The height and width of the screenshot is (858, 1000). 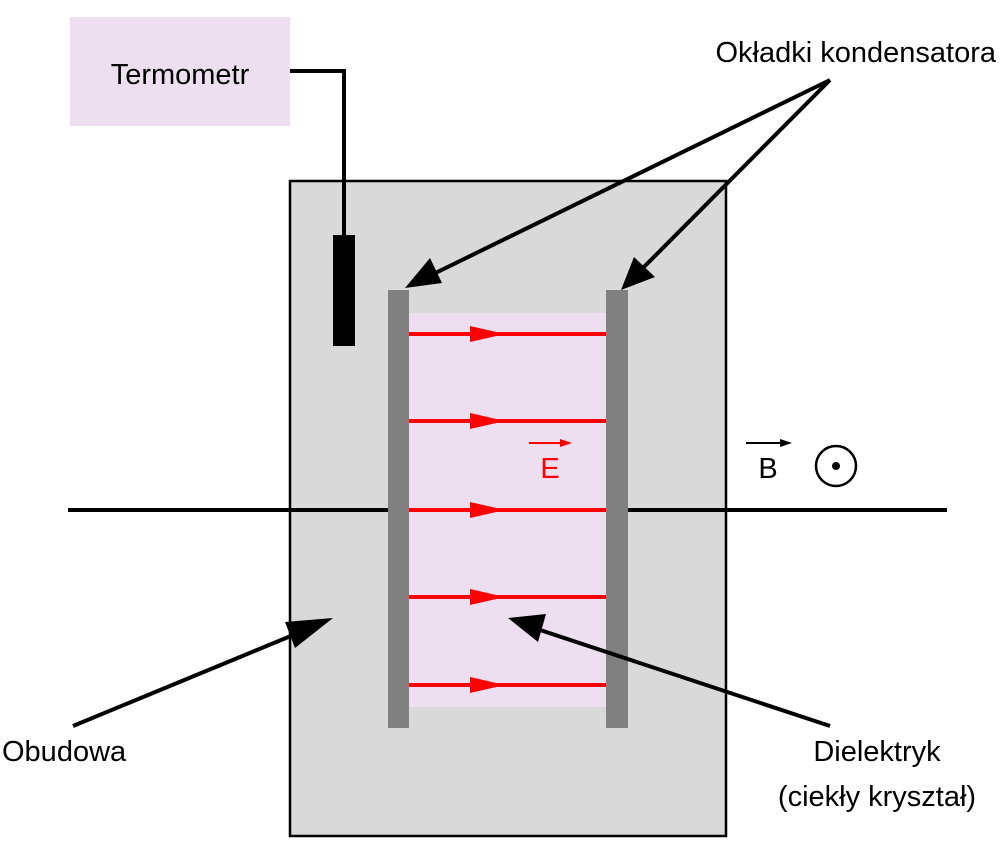 I want to click on dielectric-label-line2: (ciekły kryształ), so click(x=877, y=797).